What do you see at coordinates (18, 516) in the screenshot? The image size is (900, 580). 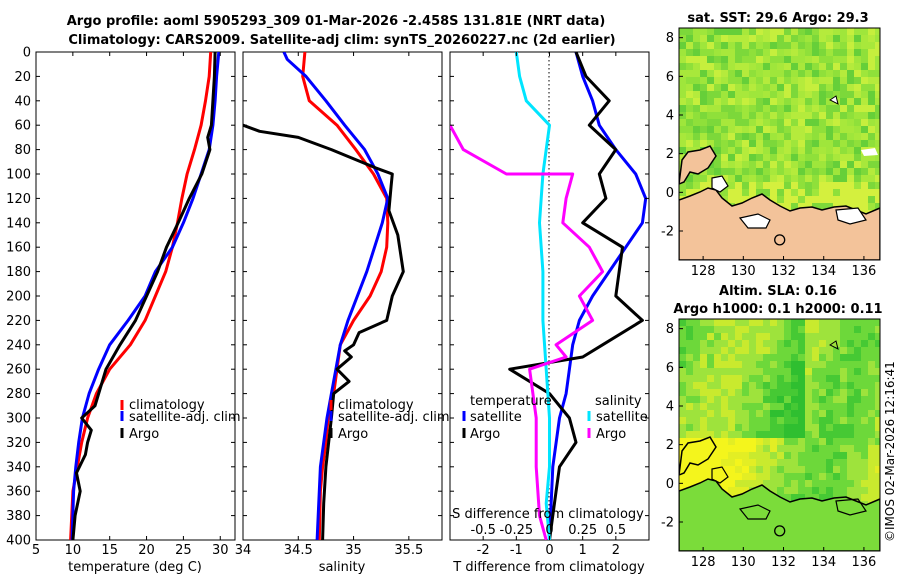 I see `y-tick-label: 380` at bounding box center [18, 516].